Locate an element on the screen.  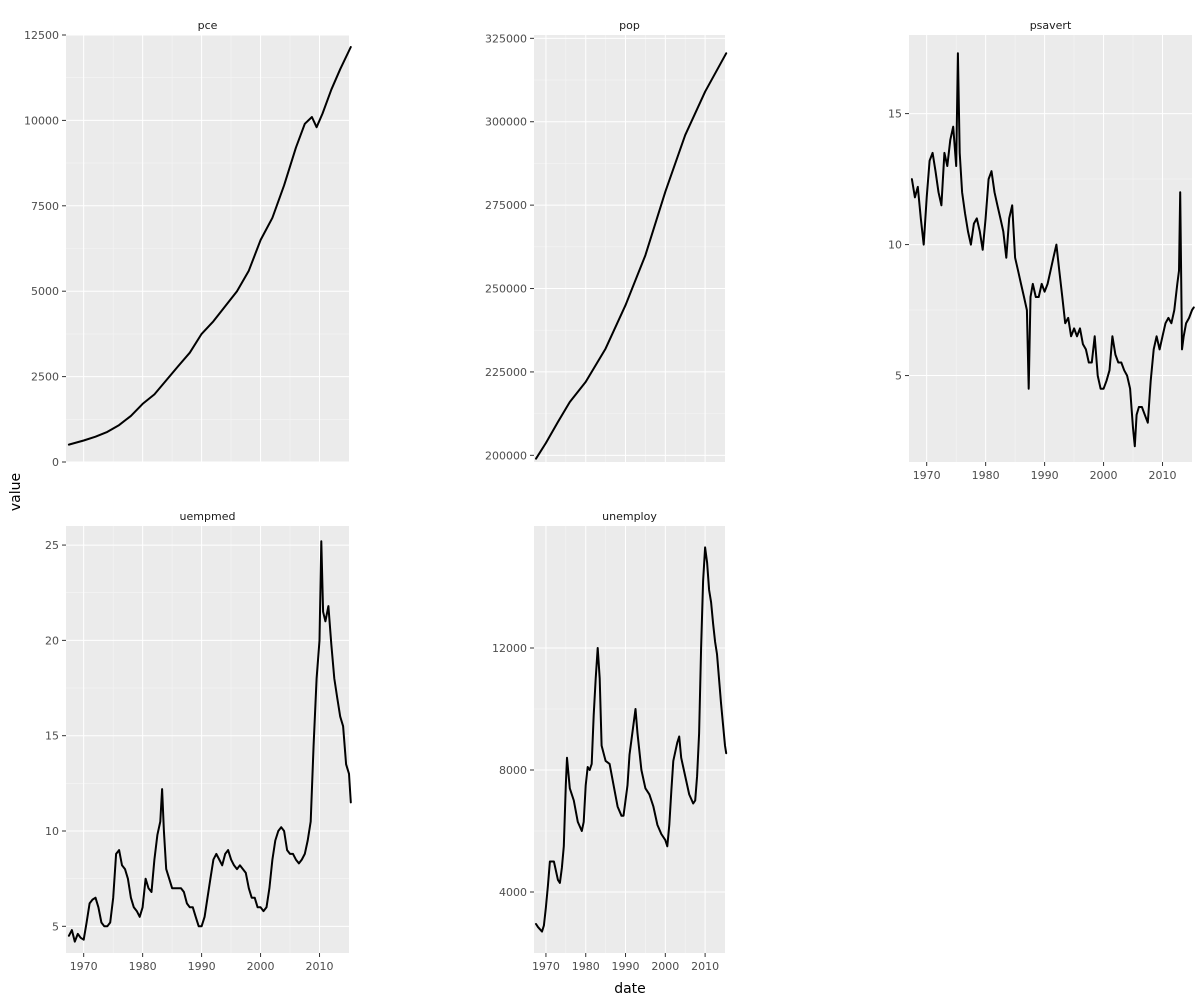
y-tick-label: 8000 is located at coordinates (513, 770).